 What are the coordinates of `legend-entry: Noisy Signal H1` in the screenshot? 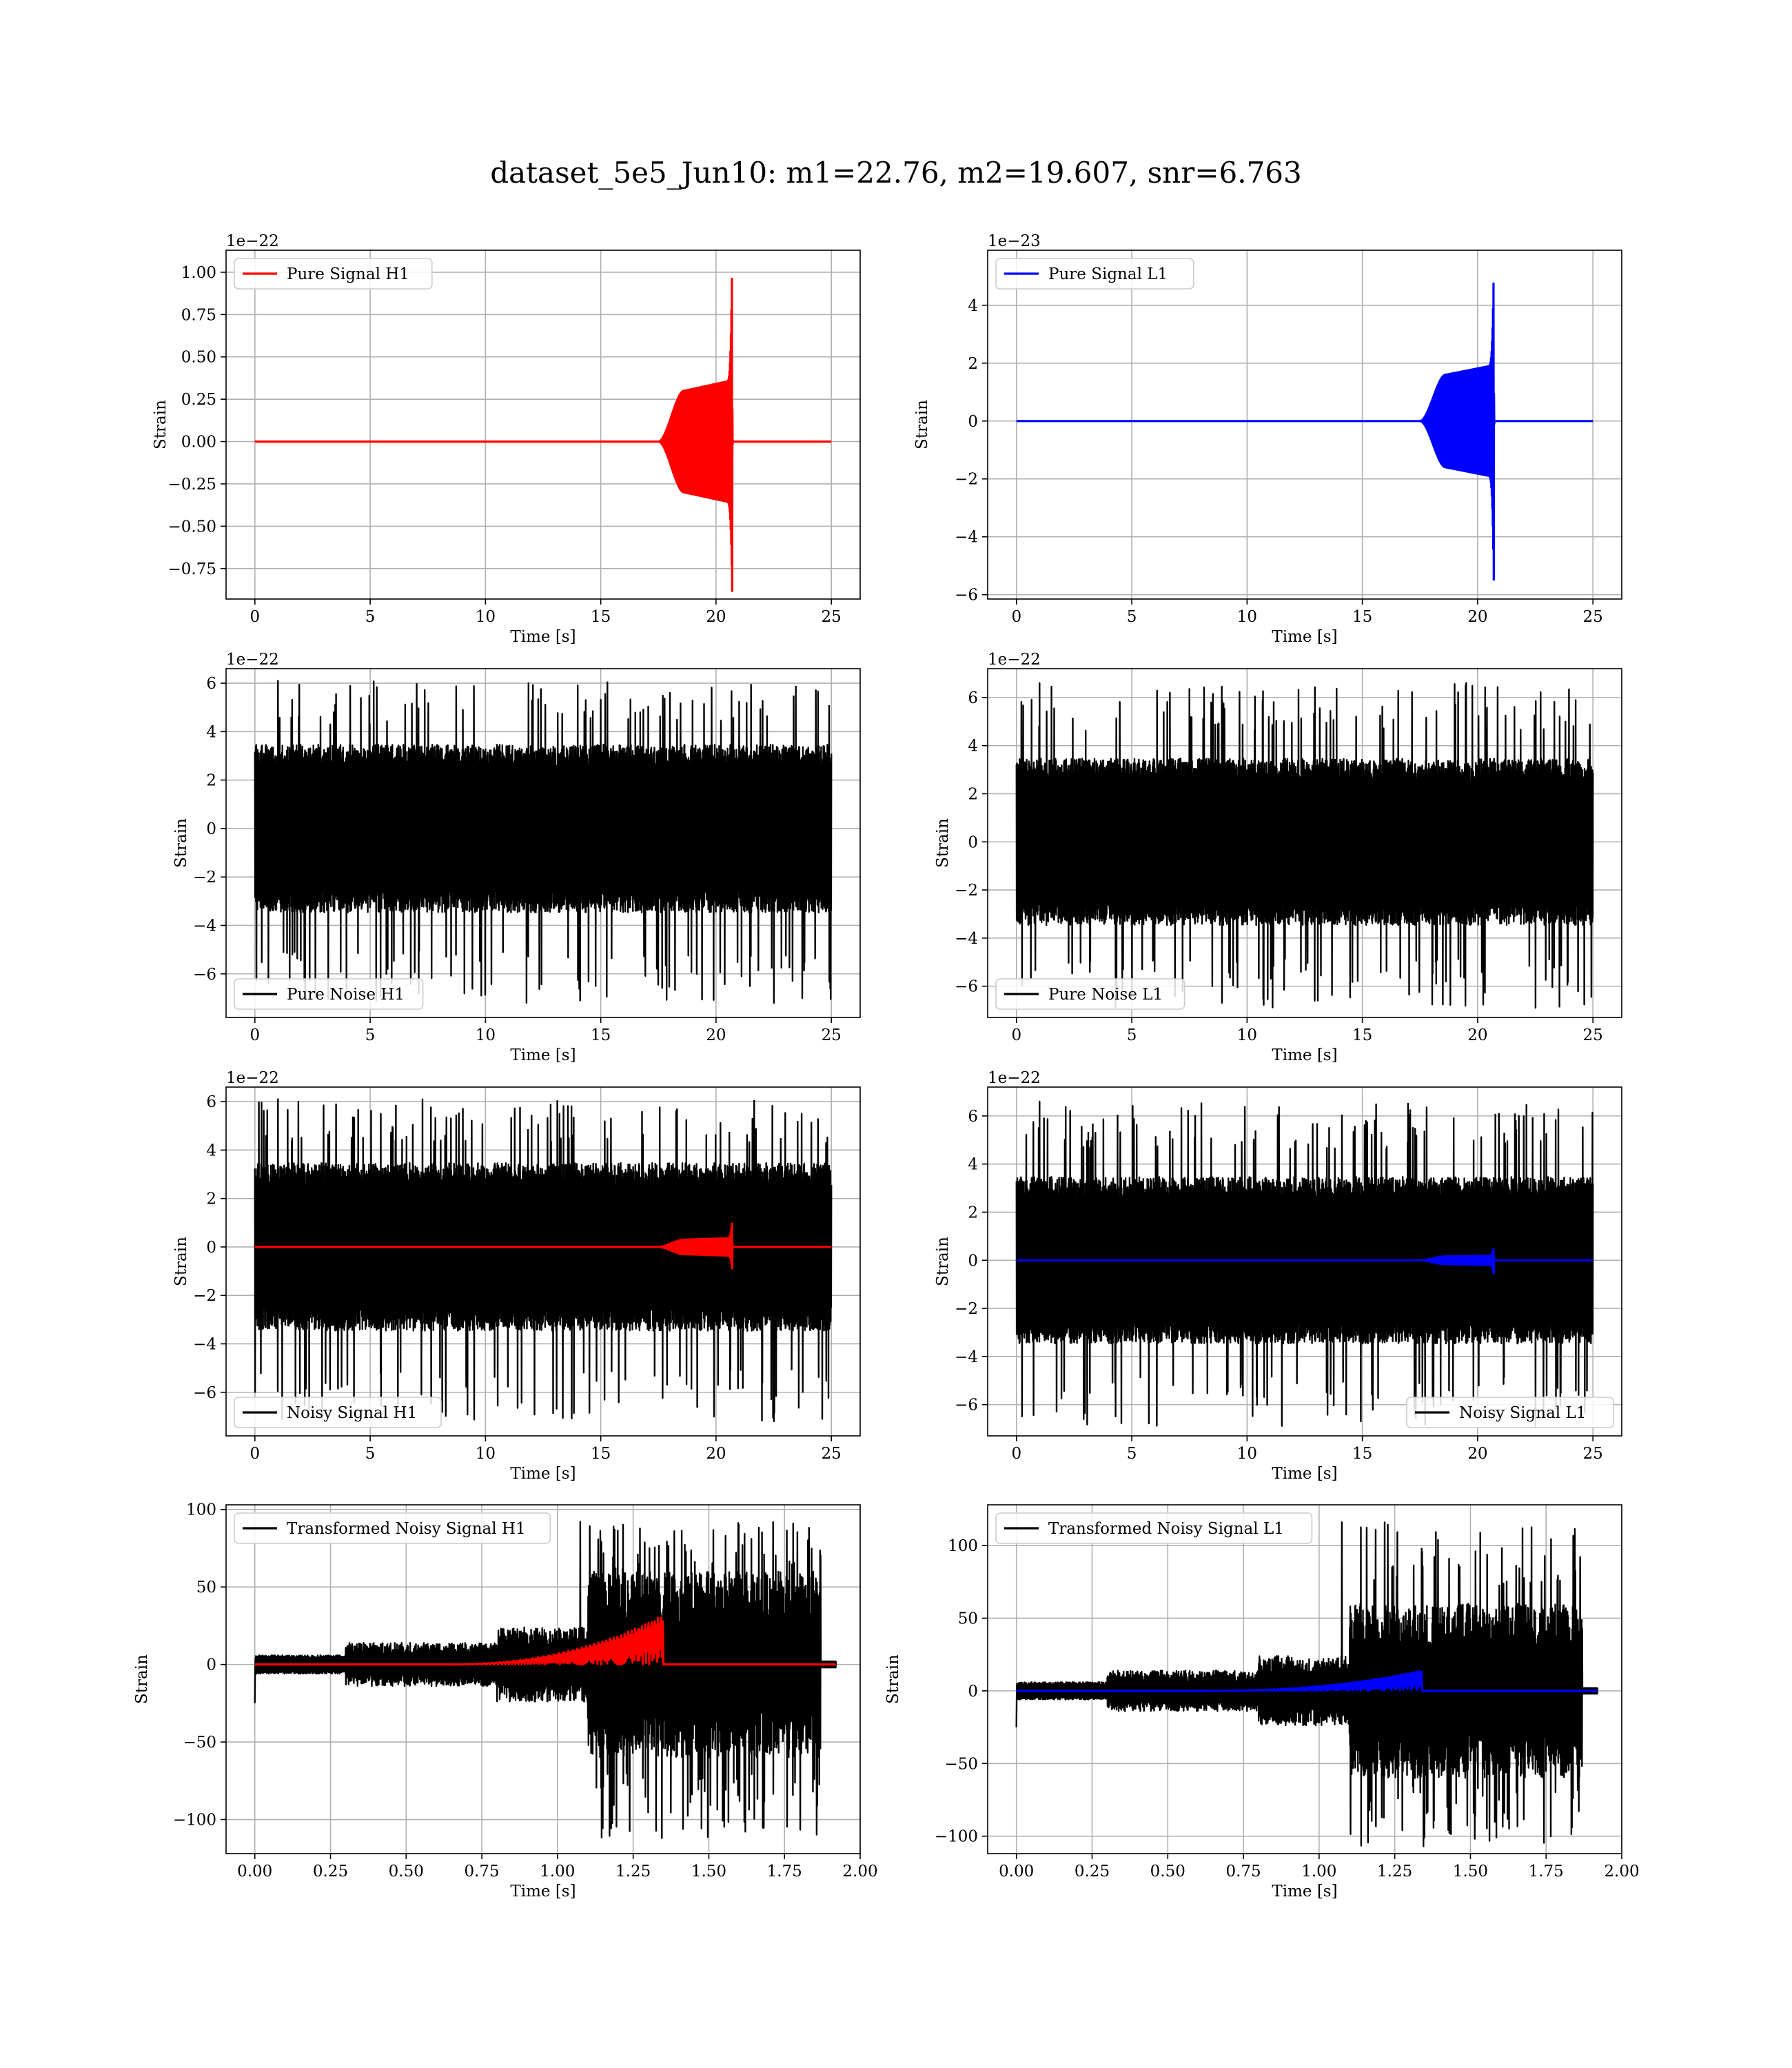 It's located at (352, 1413).